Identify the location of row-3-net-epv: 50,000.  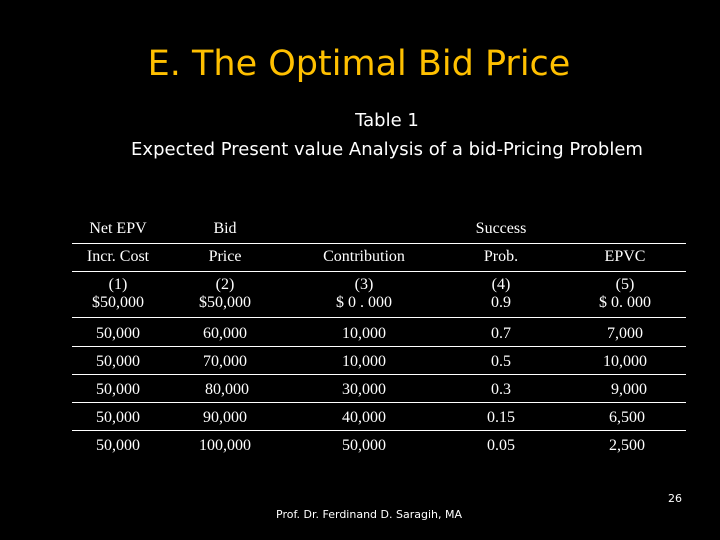
(118, 361).